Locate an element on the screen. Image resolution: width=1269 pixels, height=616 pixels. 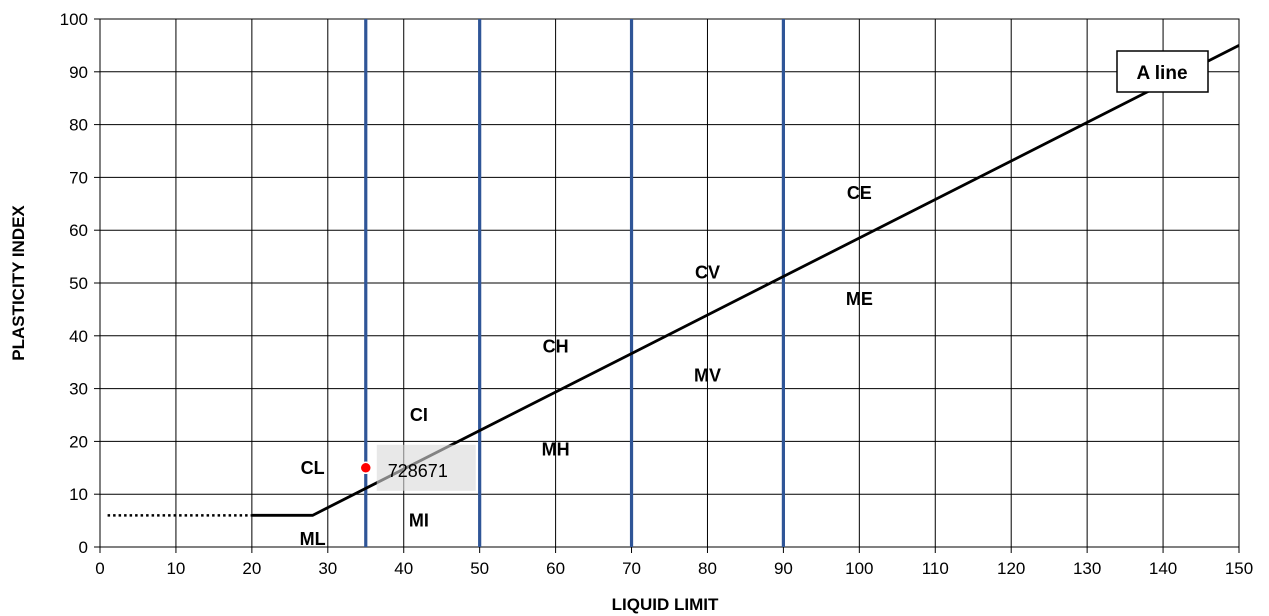
x-tick-label: 100 is located at coordinates (859, 568).